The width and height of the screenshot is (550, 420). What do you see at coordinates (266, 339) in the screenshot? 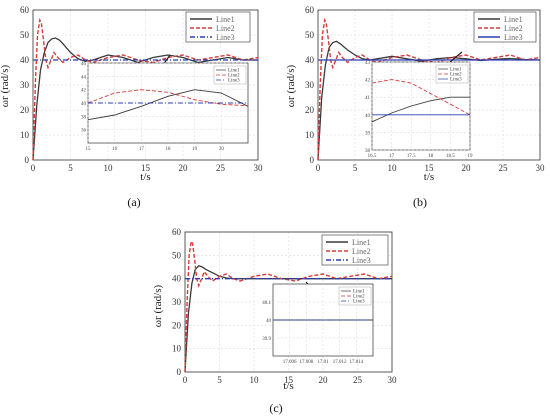
I see `inset-y-tick-label: 39.9` at bounding box center [266, 339].